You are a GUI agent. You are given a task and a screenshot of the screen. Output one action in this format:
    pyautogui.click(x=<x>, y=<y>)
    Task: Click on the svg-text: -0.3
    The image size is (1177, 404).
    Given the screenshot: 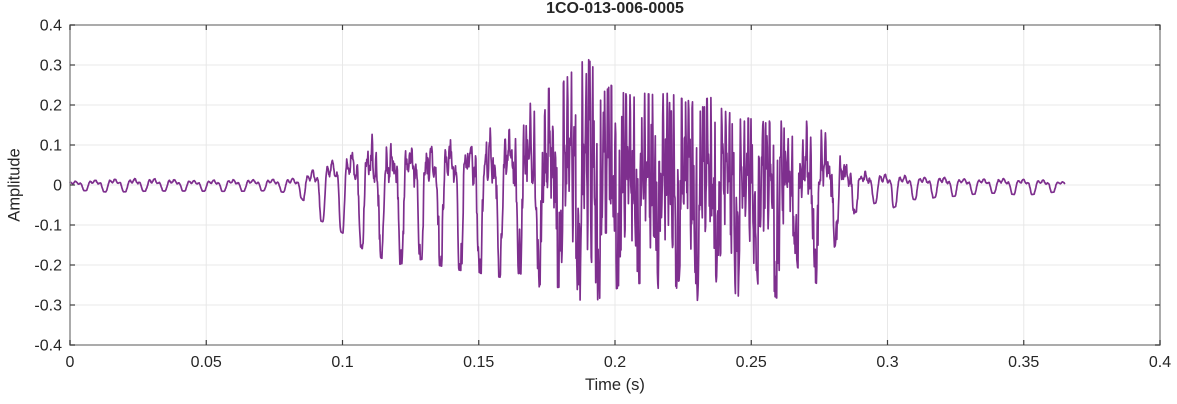 What is the action you would take?
    pyautogui.click(x=48, y=306)
    